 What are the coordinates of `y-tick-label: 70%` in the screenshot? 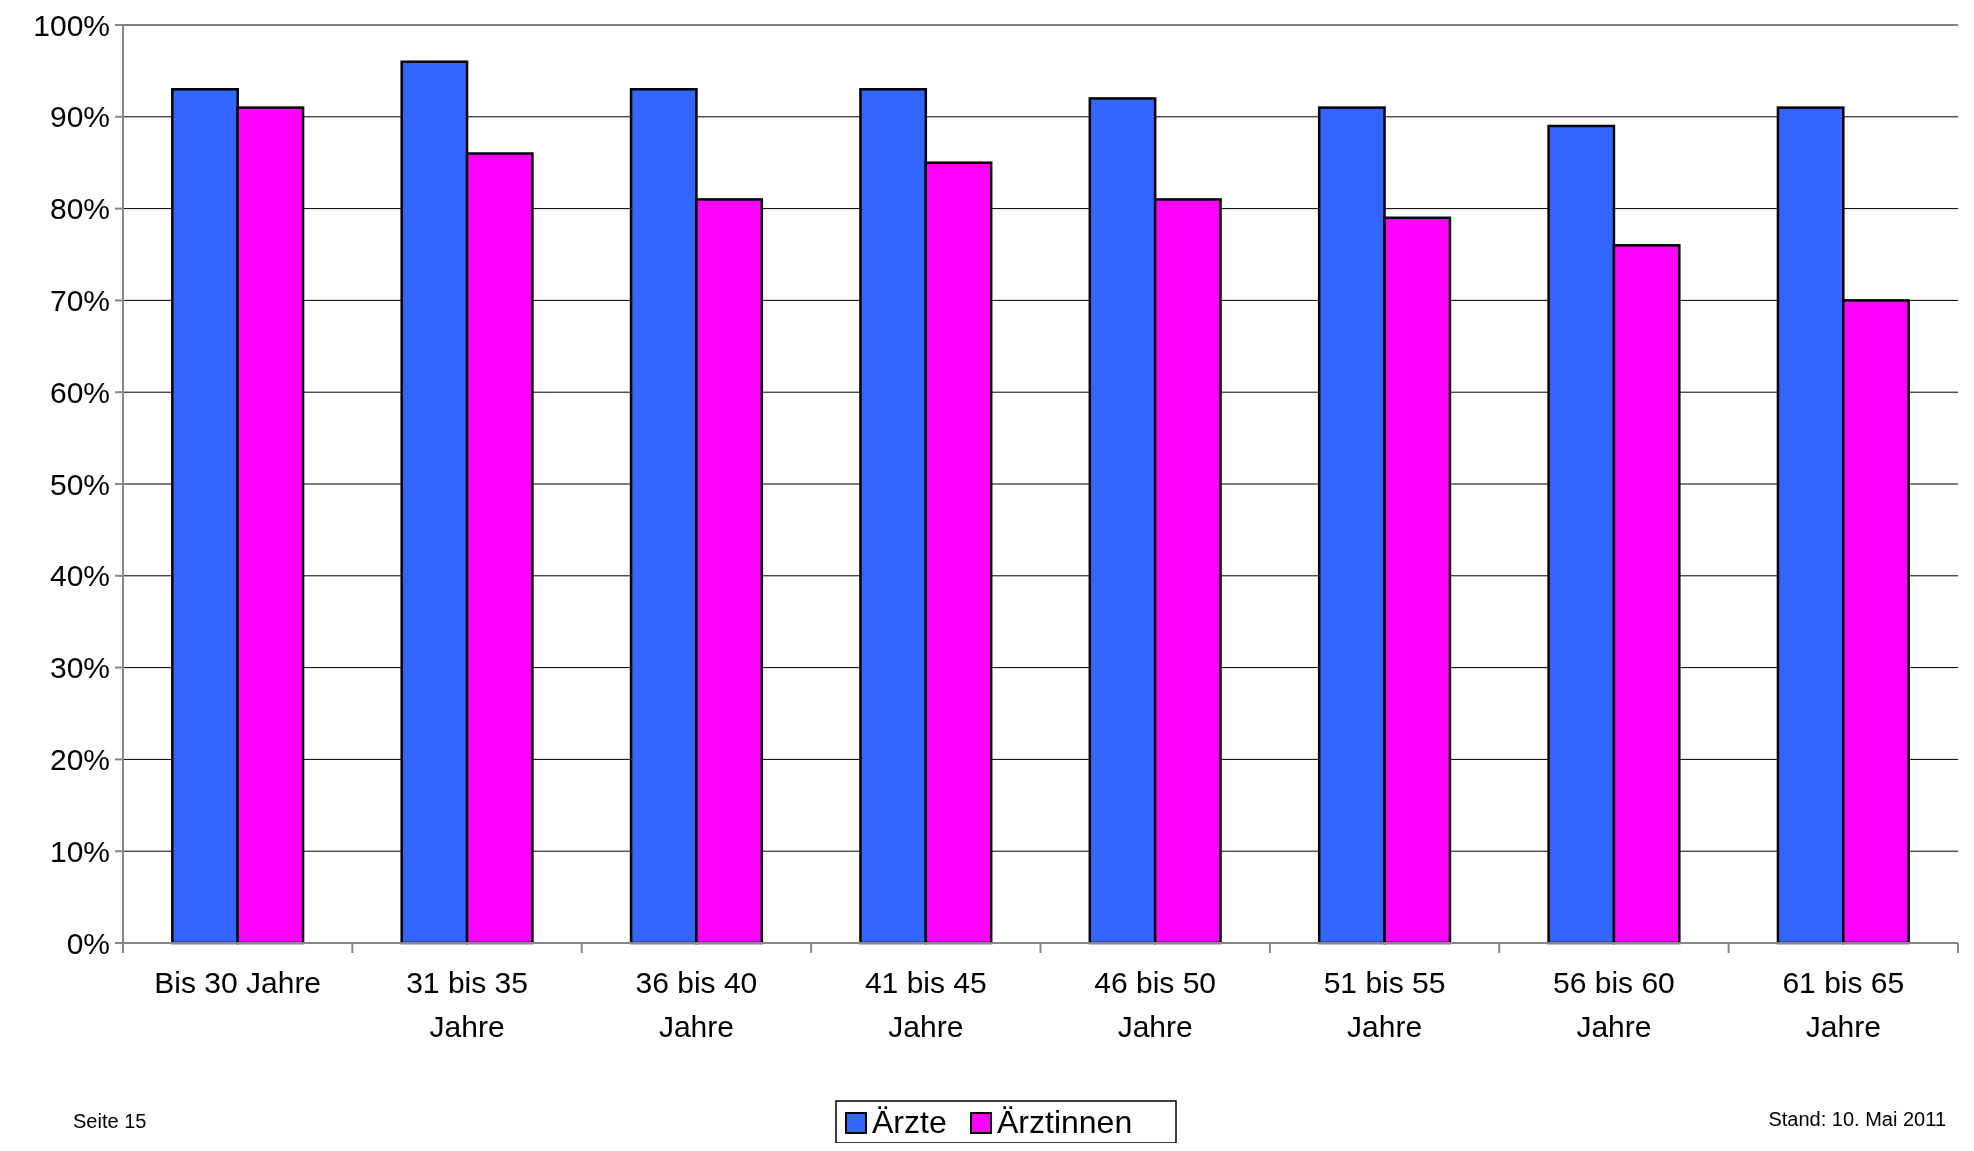 It's located at (79, 300).